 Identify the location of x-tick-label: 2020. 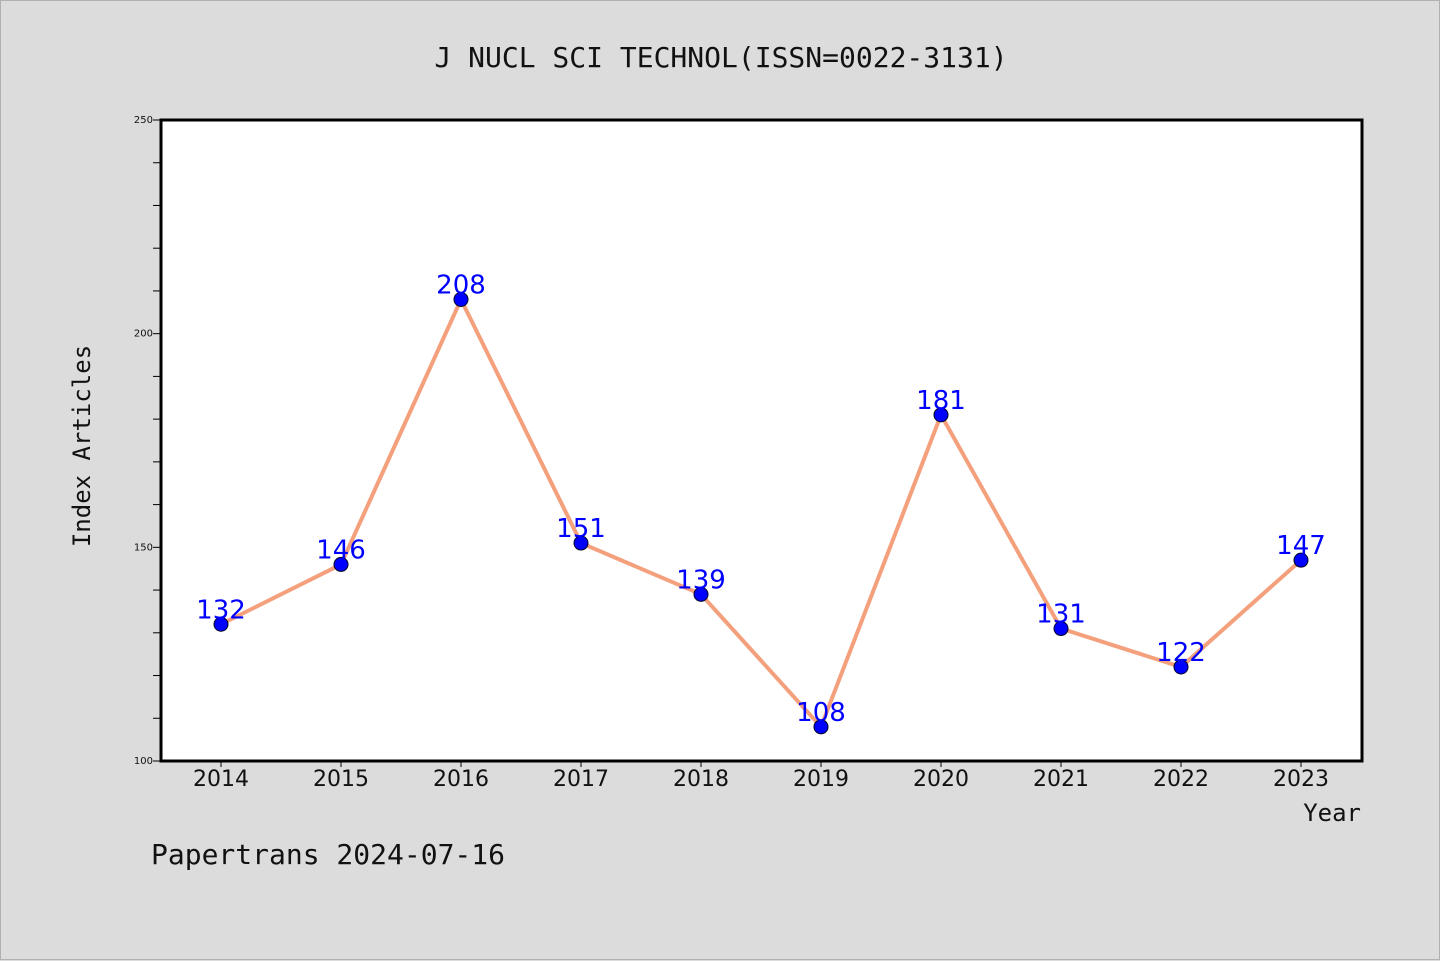
(941, 779).